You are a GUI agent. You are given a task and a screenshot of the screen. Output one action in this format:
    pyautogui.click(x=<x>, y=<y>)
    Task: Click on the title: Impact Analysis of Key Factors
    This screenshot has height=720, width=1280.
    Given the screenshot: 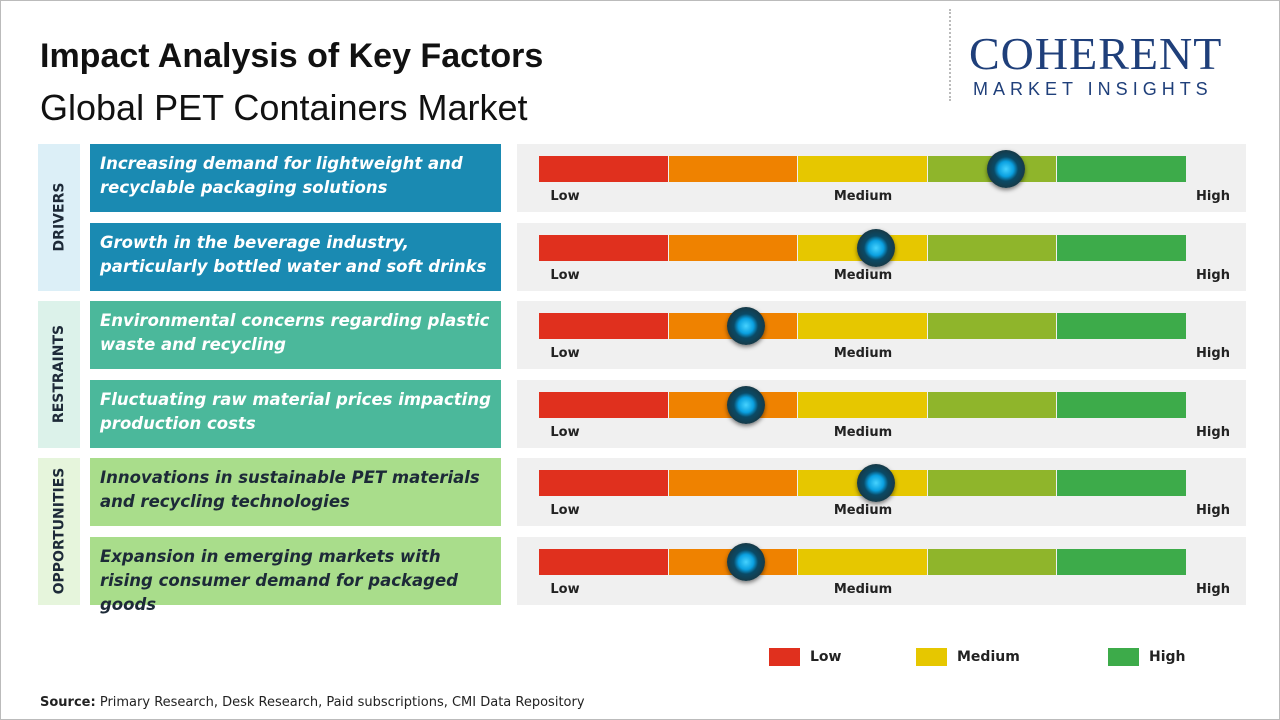 What is the action you would take?
    pyautogui.click(x=292, y=56)
    